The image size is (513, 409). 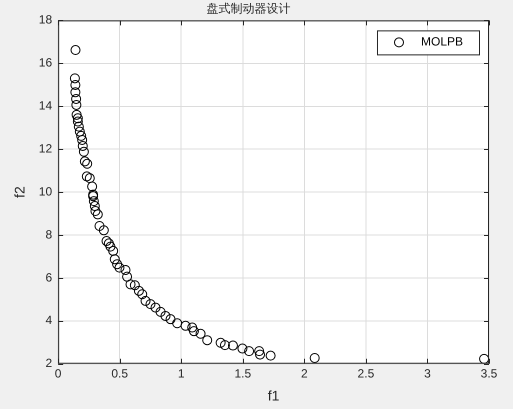 I want to click on x-tick-label: 3.5, so click(x=489, y=373).